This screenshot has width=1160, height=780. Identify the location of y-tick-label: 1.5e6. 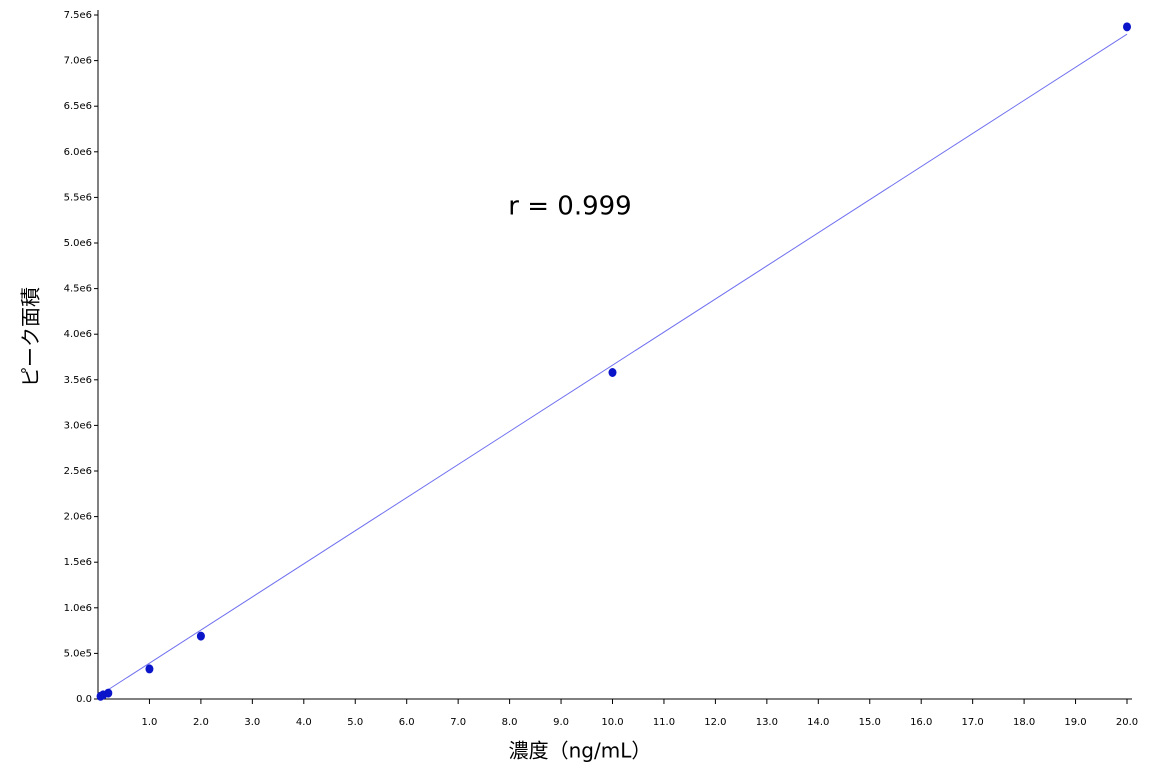
(78, 562).